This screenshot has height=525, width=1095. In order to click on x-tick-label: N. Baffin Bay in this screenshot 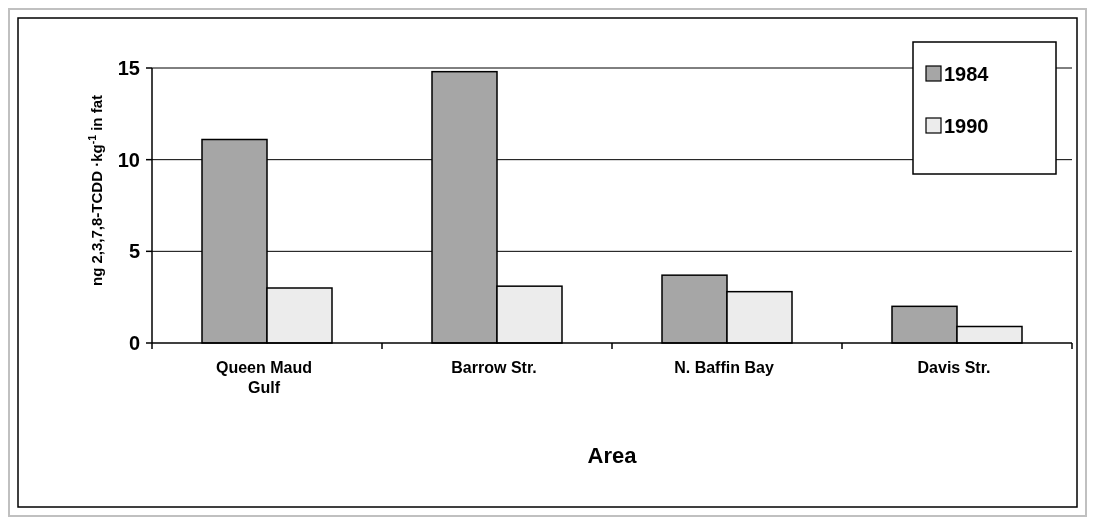, I will do `click(724, 367)`.